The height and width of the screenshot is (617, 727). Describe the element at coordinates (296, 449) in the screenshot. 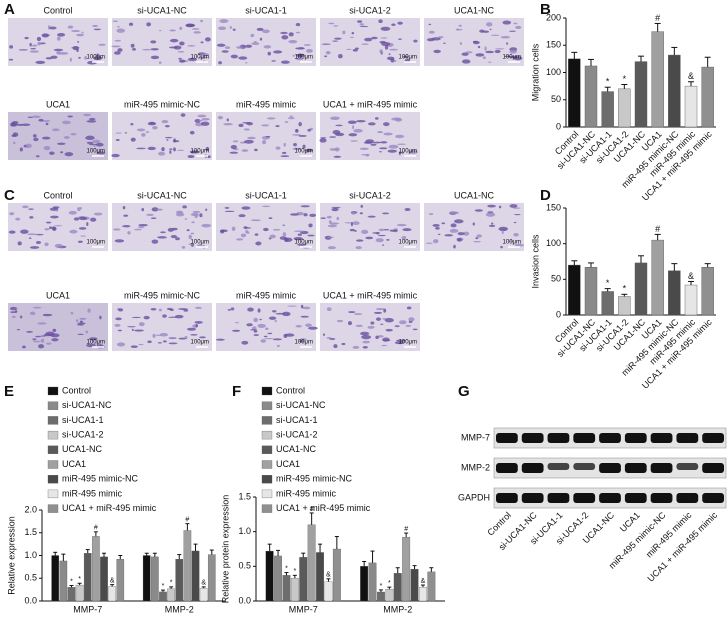

I see `legend-label: UCA1-NC` at that location.